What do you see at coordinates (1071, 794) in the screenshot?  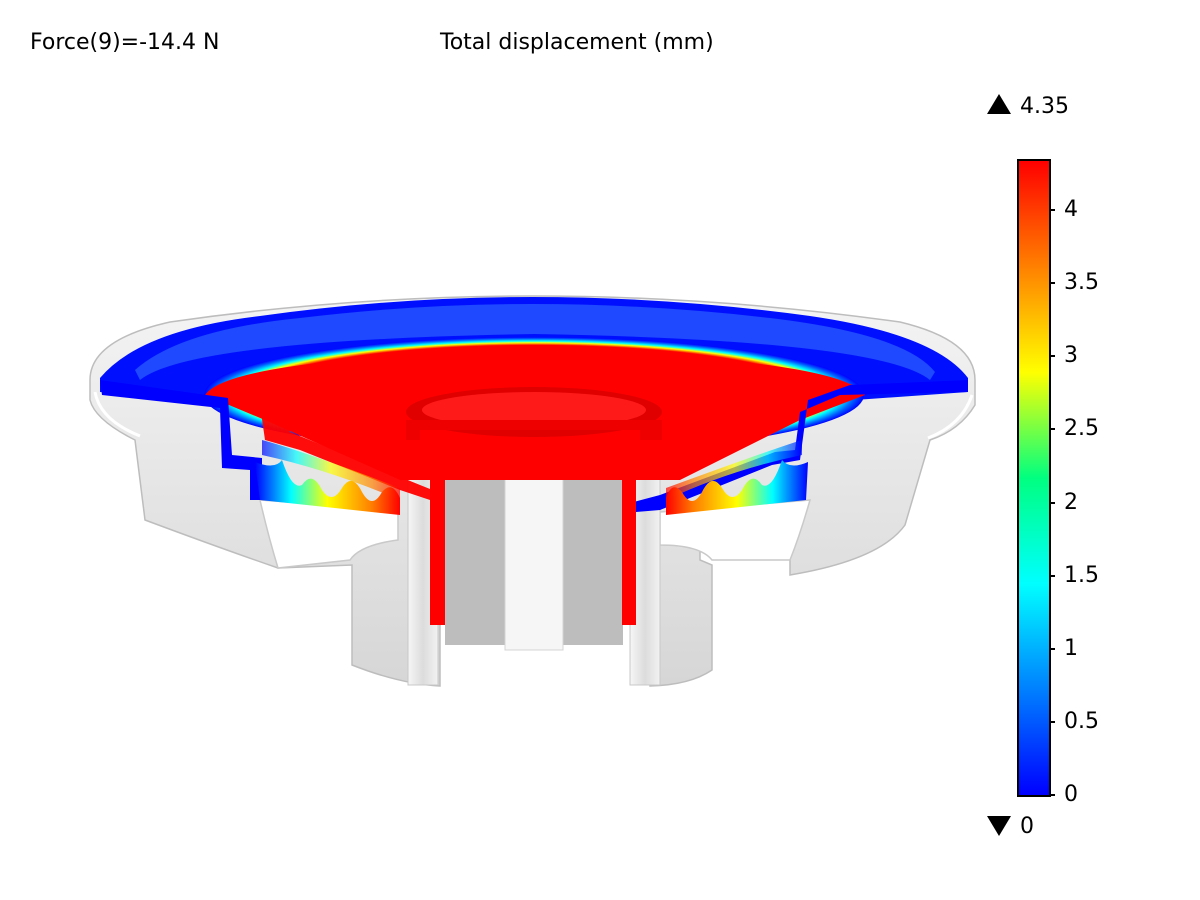 I see `colorbar-tick-label: 0` at bounding box center [1071, 794].